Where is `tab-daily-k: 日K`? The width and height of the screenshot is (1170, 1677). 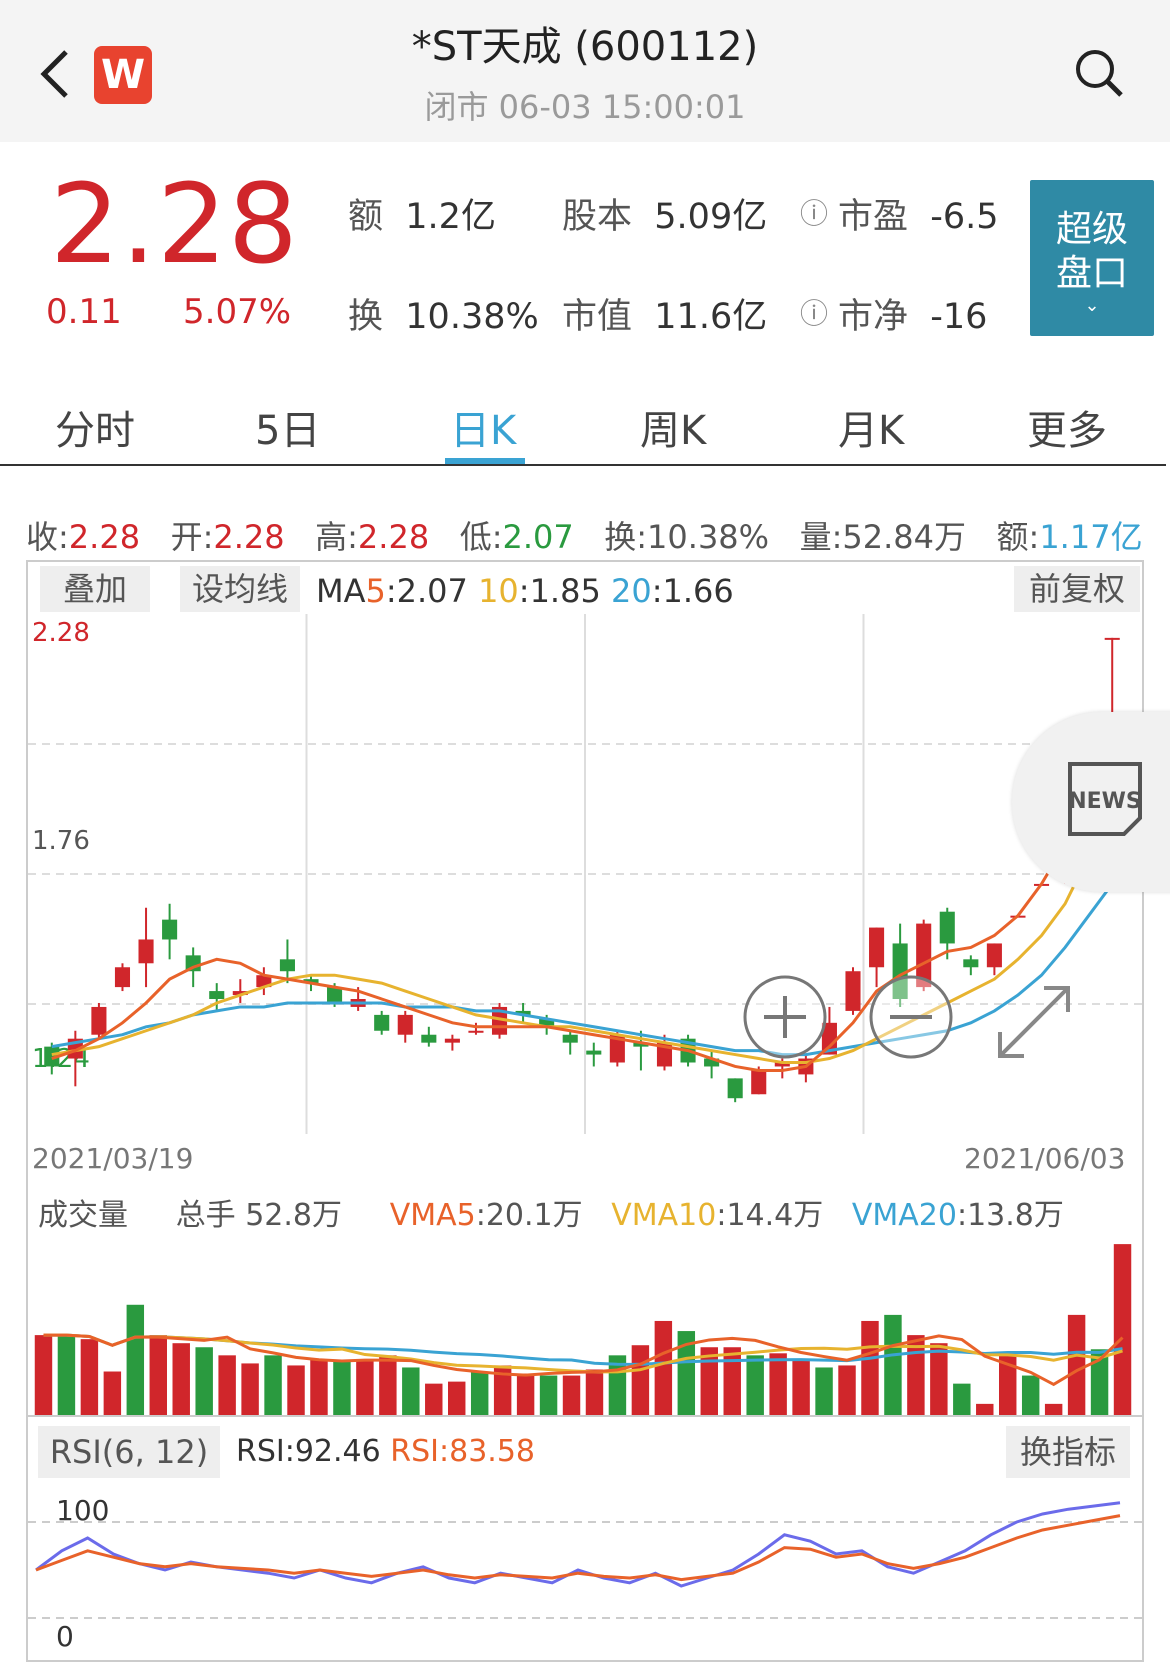 tab-daily-k: 日K is located at coordinates (483, 431).